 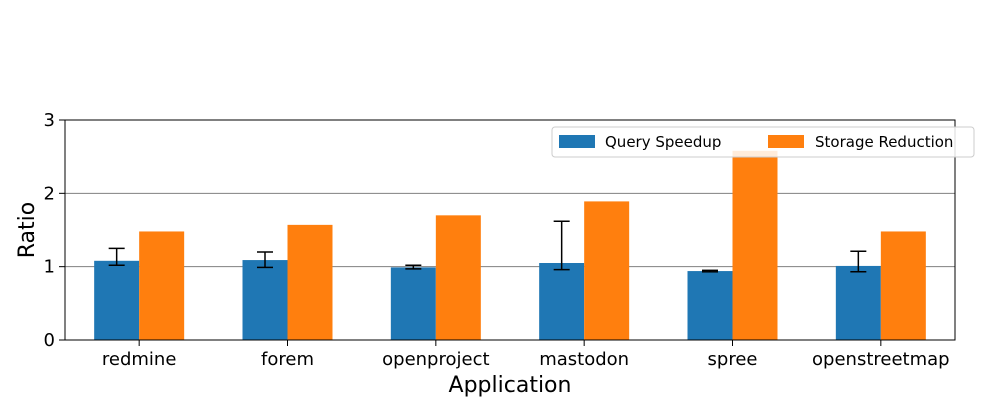 What do you see at coordinates (265, 300) in the screenshot?
I see `bar-query-speedup-forem` at bounding box center [265, 300].